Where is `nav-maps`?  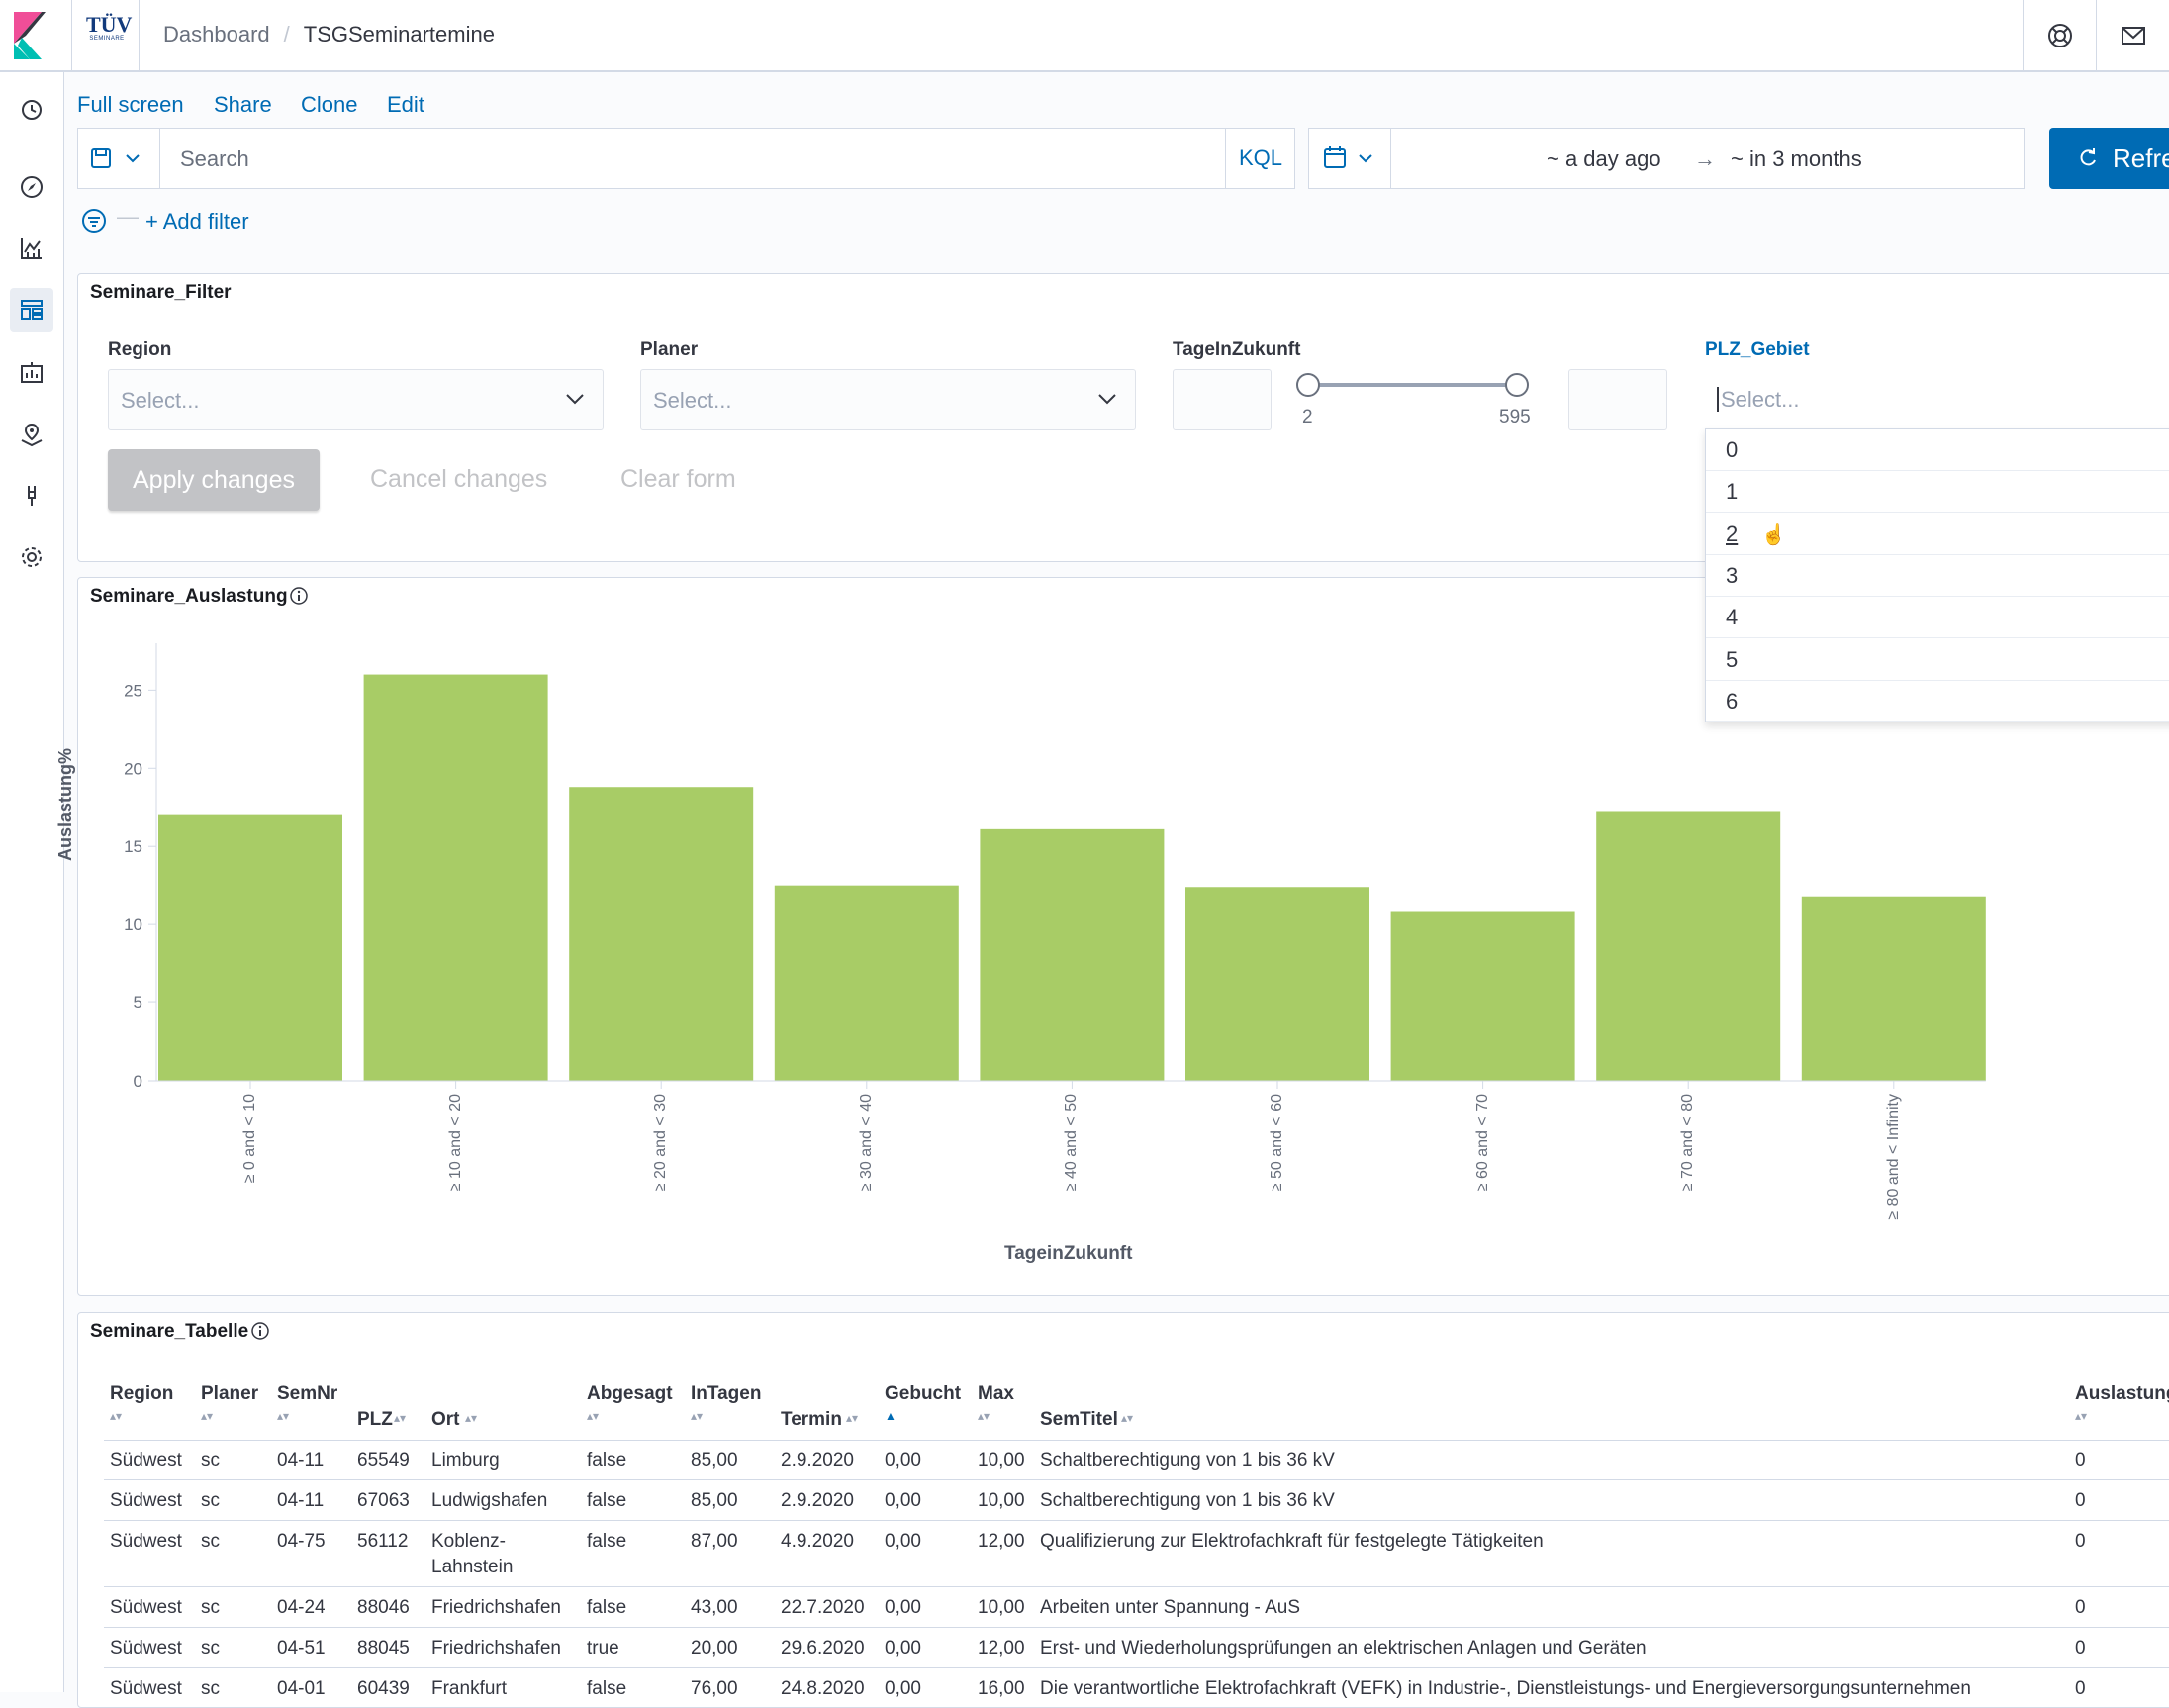
nav-maps is located at coordinates (31, 434).